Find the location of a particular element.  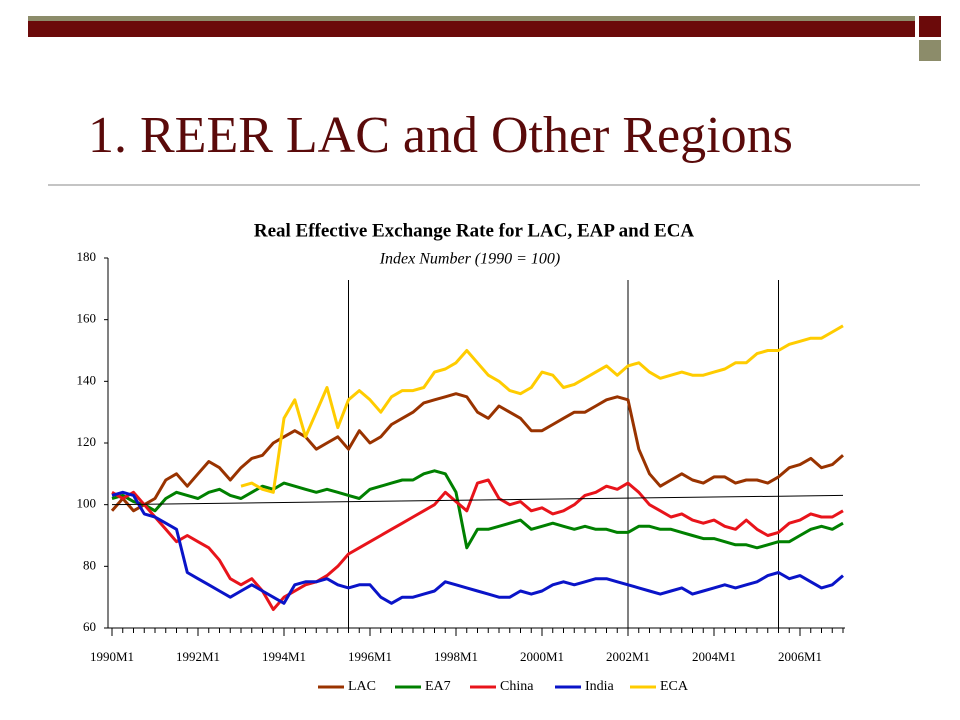

y-tick-label: 80 is located at coordinates (89, 564).